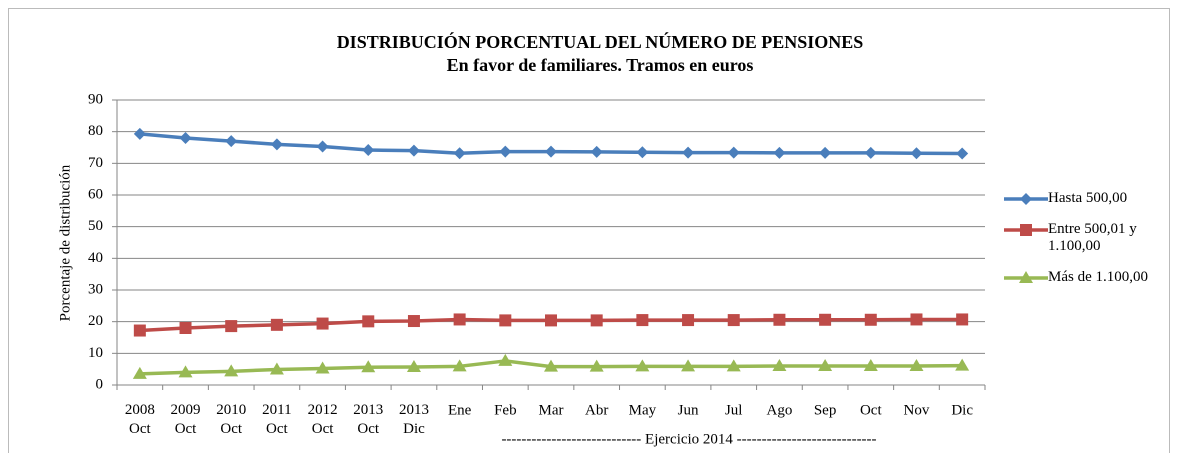 The width and height of the screenshot is (1179, 453). What do you see at coordinates (917, 410) in the screenshot?
I see `x-tick-label: Nov` at bounding box center [917, 410].